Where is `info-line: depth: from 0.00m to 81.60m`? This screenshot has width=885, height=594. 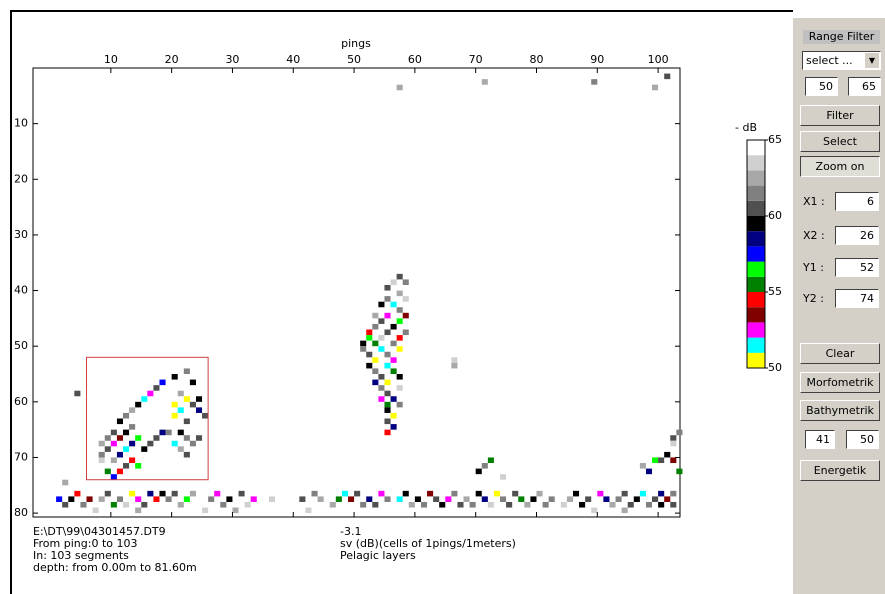
info-line: depth: from 0.00m to 81.60m is located at coordinates (115, 567).